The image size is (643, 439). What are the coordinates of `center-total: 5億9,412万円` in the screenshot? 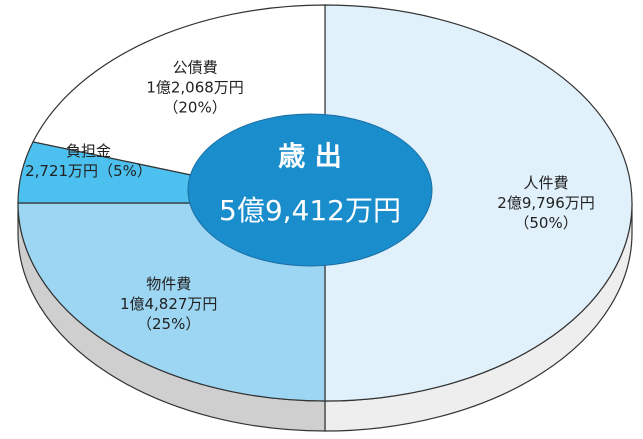 It's located at (310, 210).